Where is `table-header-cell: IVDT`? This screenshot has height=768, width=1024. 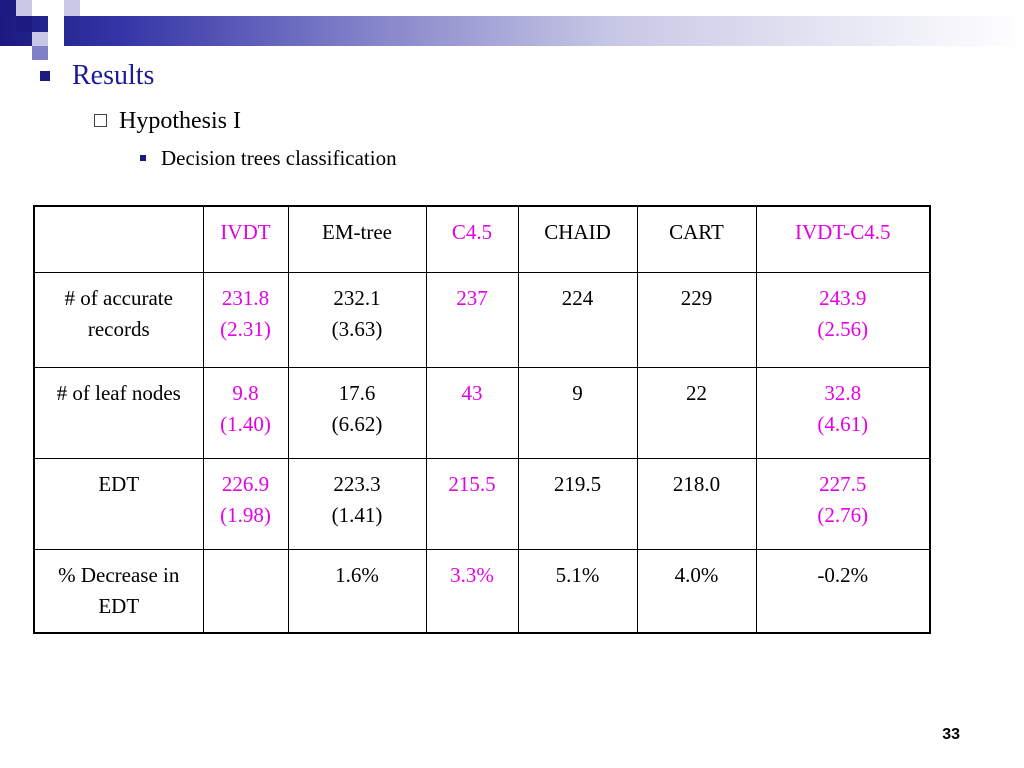
table-header-cell: IVDT is located at coordinates (245, 239).